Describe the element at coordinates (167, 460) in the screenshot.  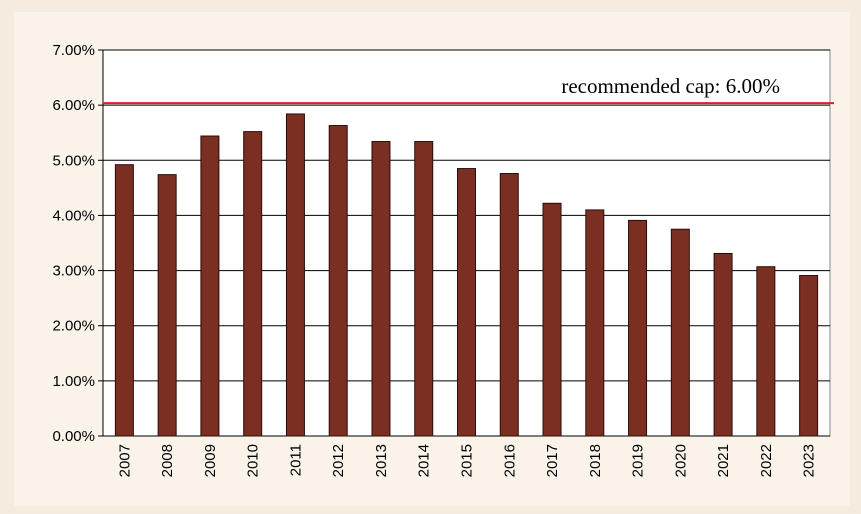
I see `x-tick-label: 2008` at that location.